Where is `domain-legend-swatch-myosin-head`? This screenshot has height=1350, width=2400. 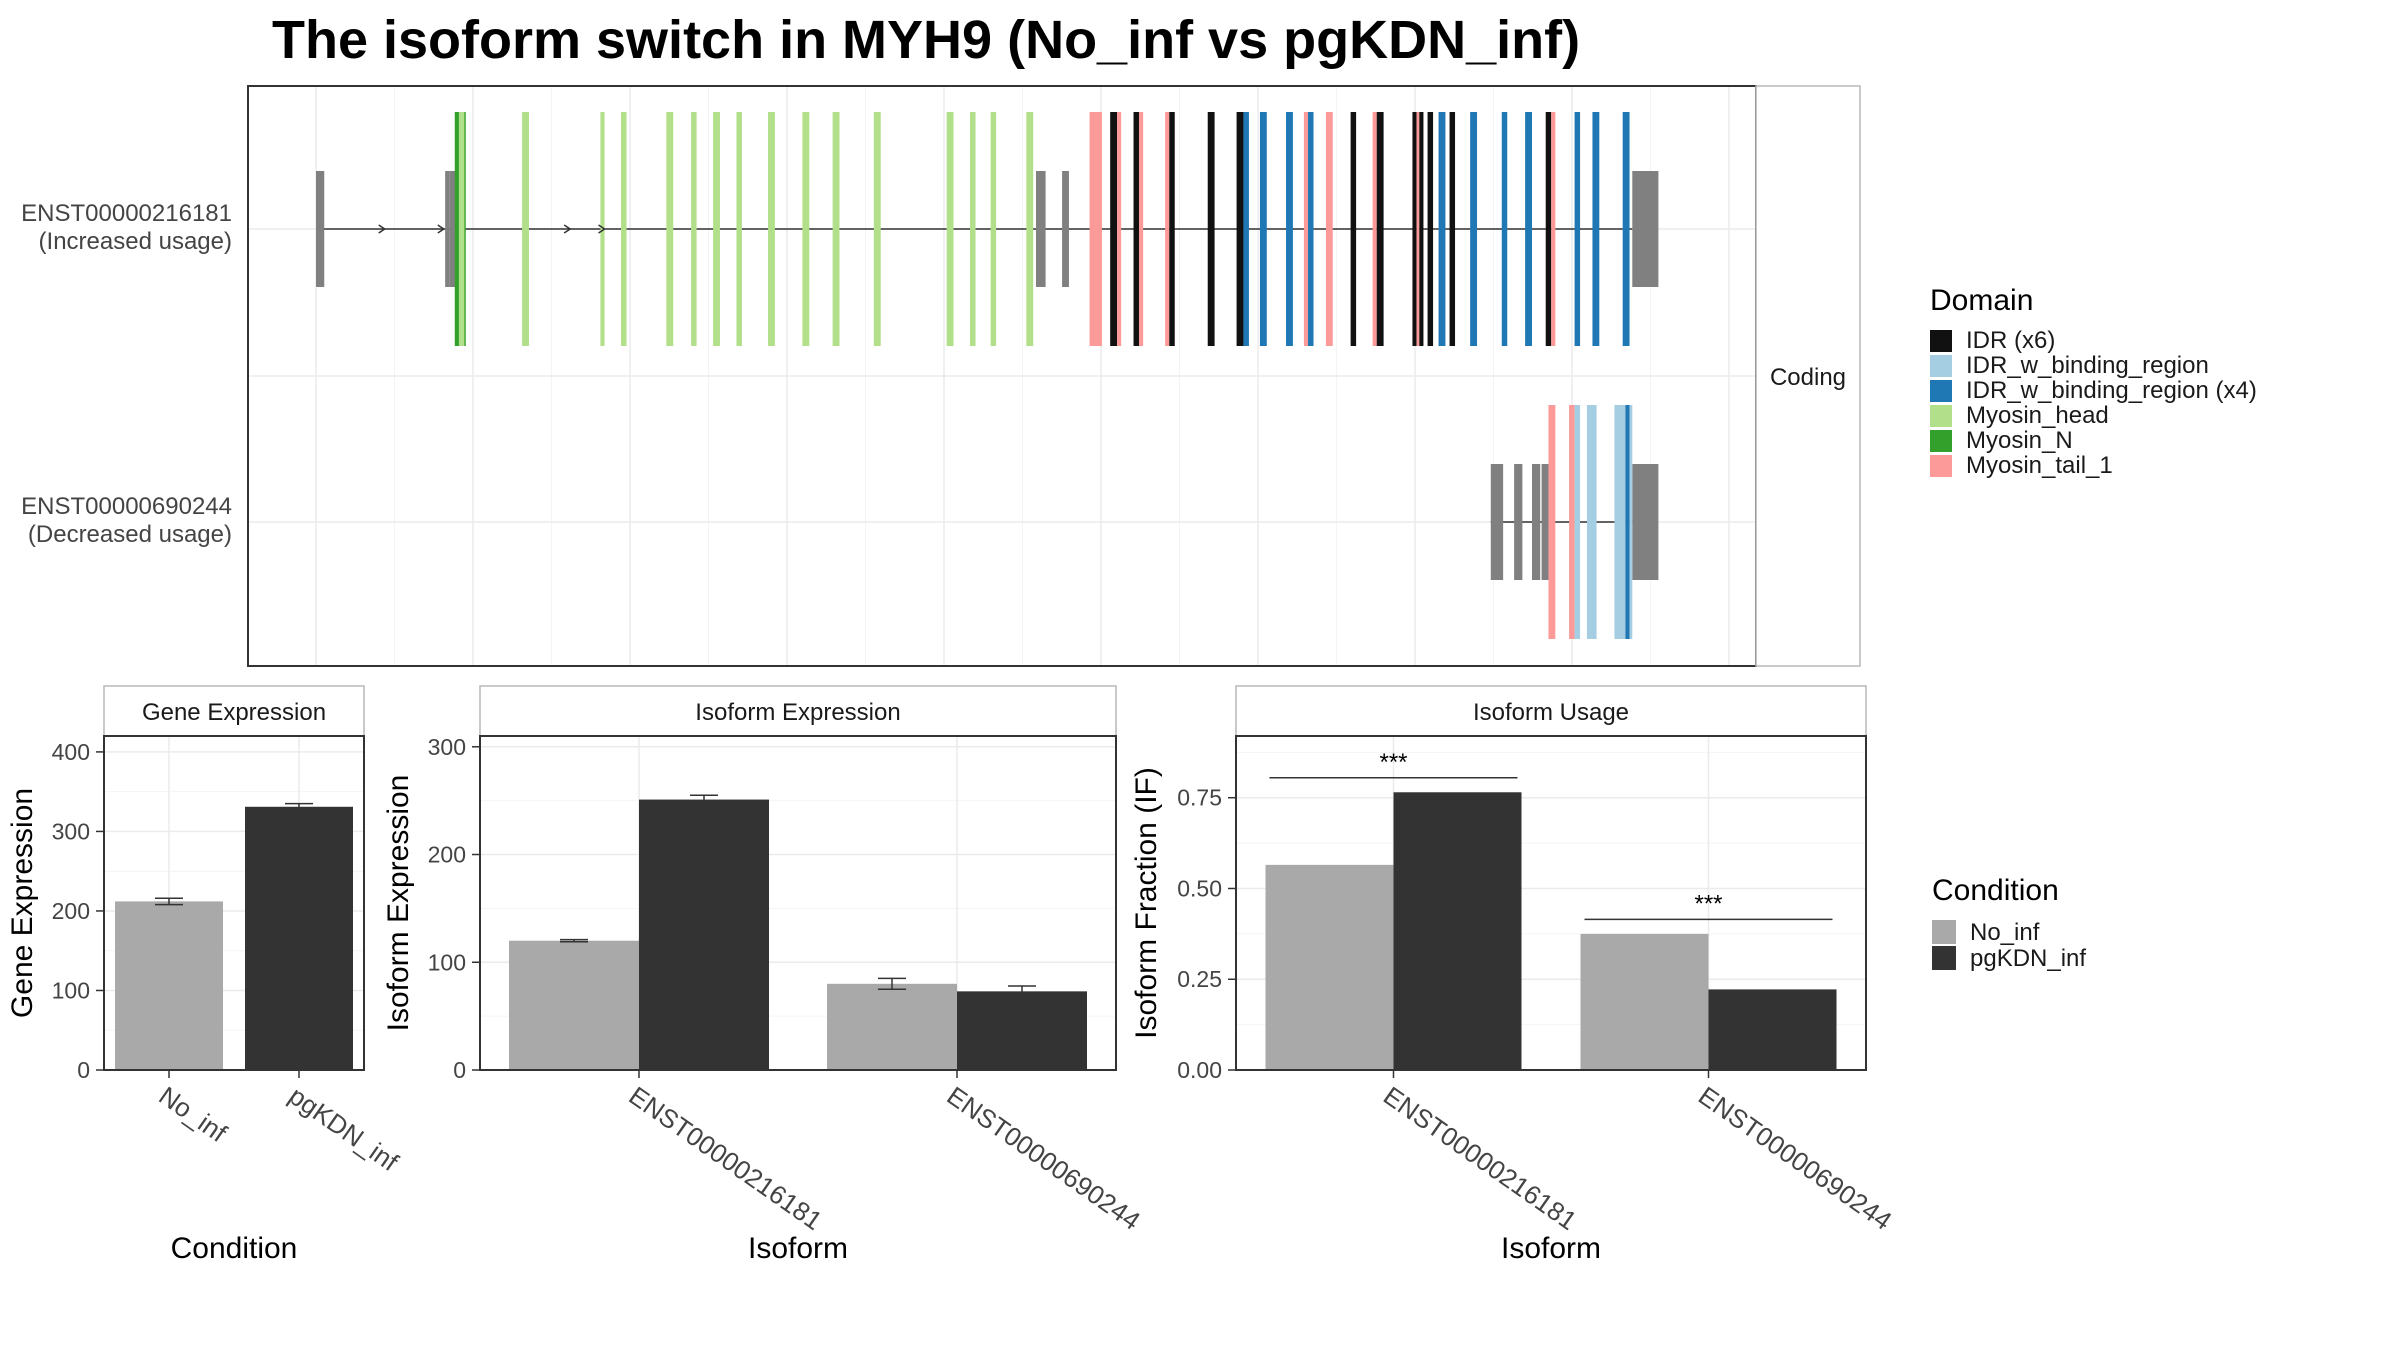
domain-legend-swatch-myosin-head is located at coordinates (1941, 416).